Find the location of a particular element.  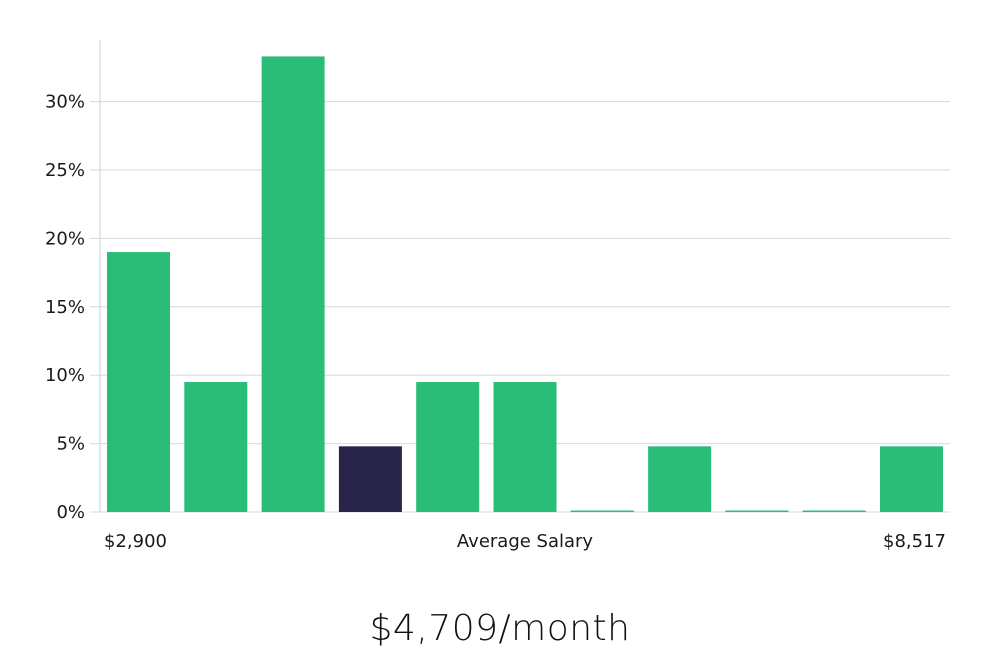

x-end-label: $8,517 is located at coordinates (914, 541).